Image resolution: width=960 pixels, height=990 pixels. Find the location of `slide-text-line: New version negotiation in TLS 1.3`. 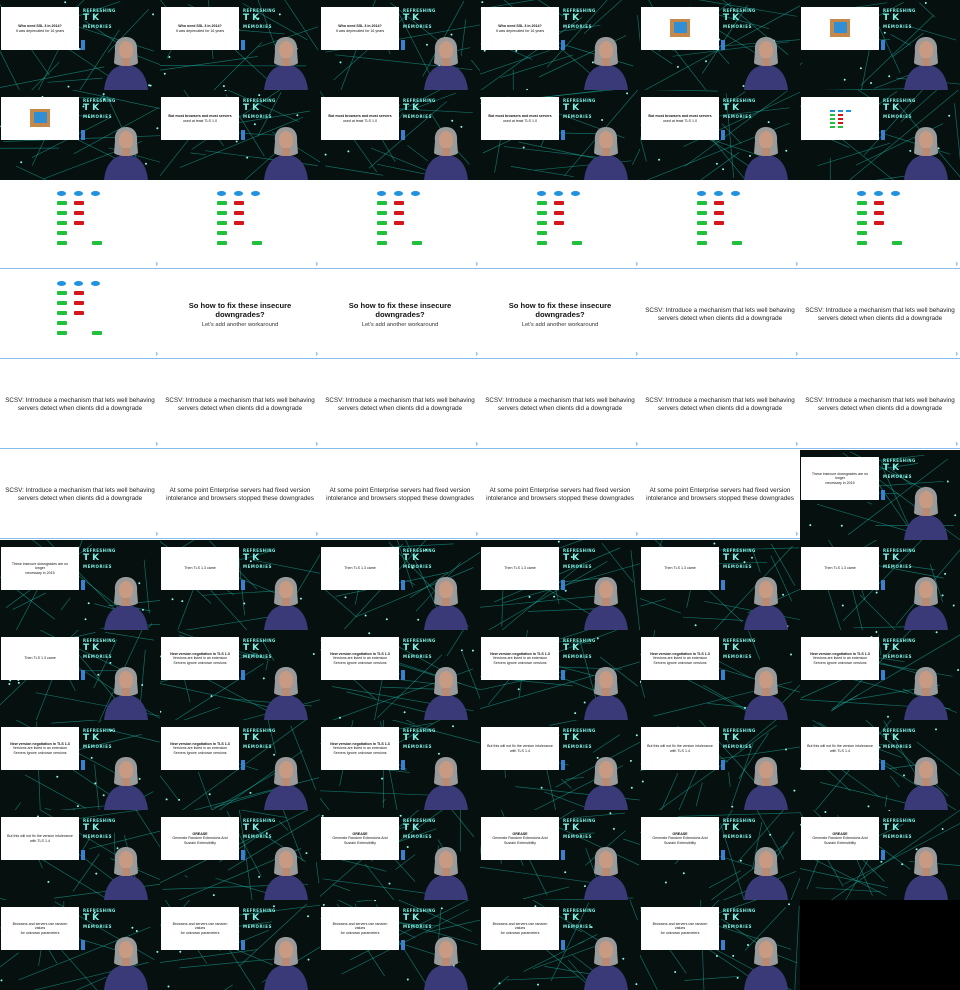

slide-text-line: New version negotiation in TLS 1.3 is located at coordinates (360, 653).